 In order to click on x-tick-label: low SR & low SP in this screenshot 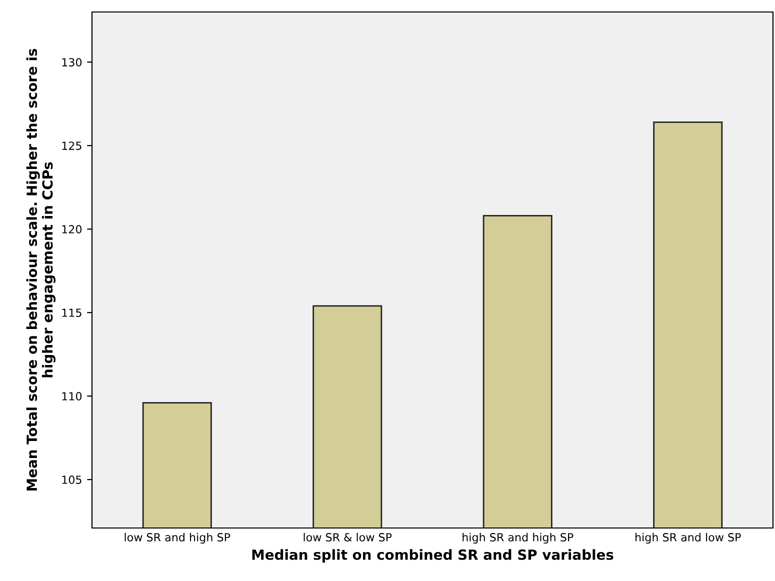, I will do `click(348, 537)`.